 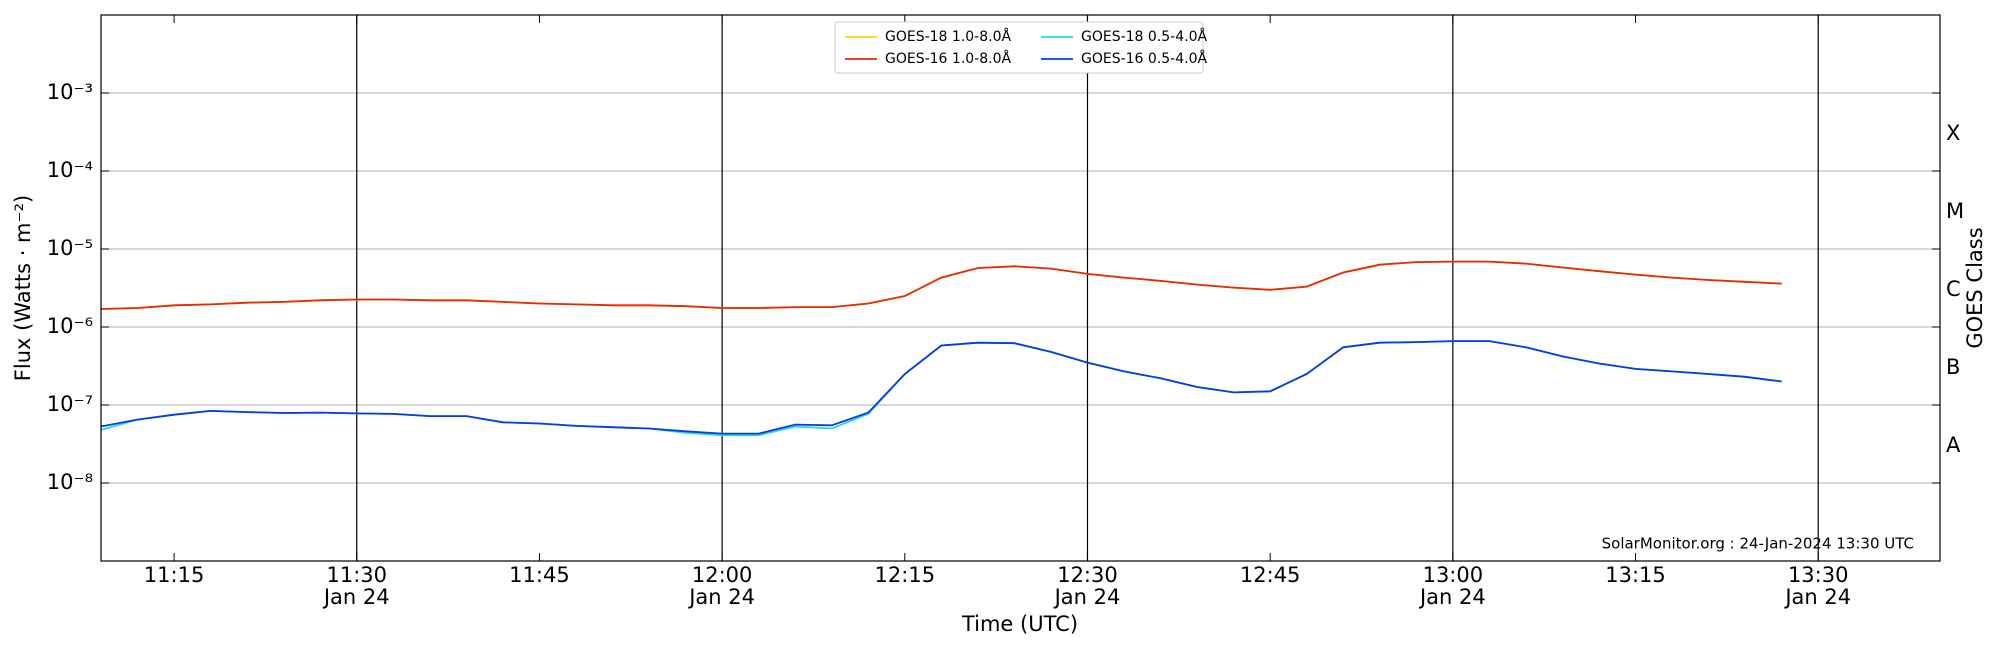 What do you see at coordinates (70, 326) in the screenshot?
I see `y-tick-label: 10⁻⁶` at bounding box center [70, 326].